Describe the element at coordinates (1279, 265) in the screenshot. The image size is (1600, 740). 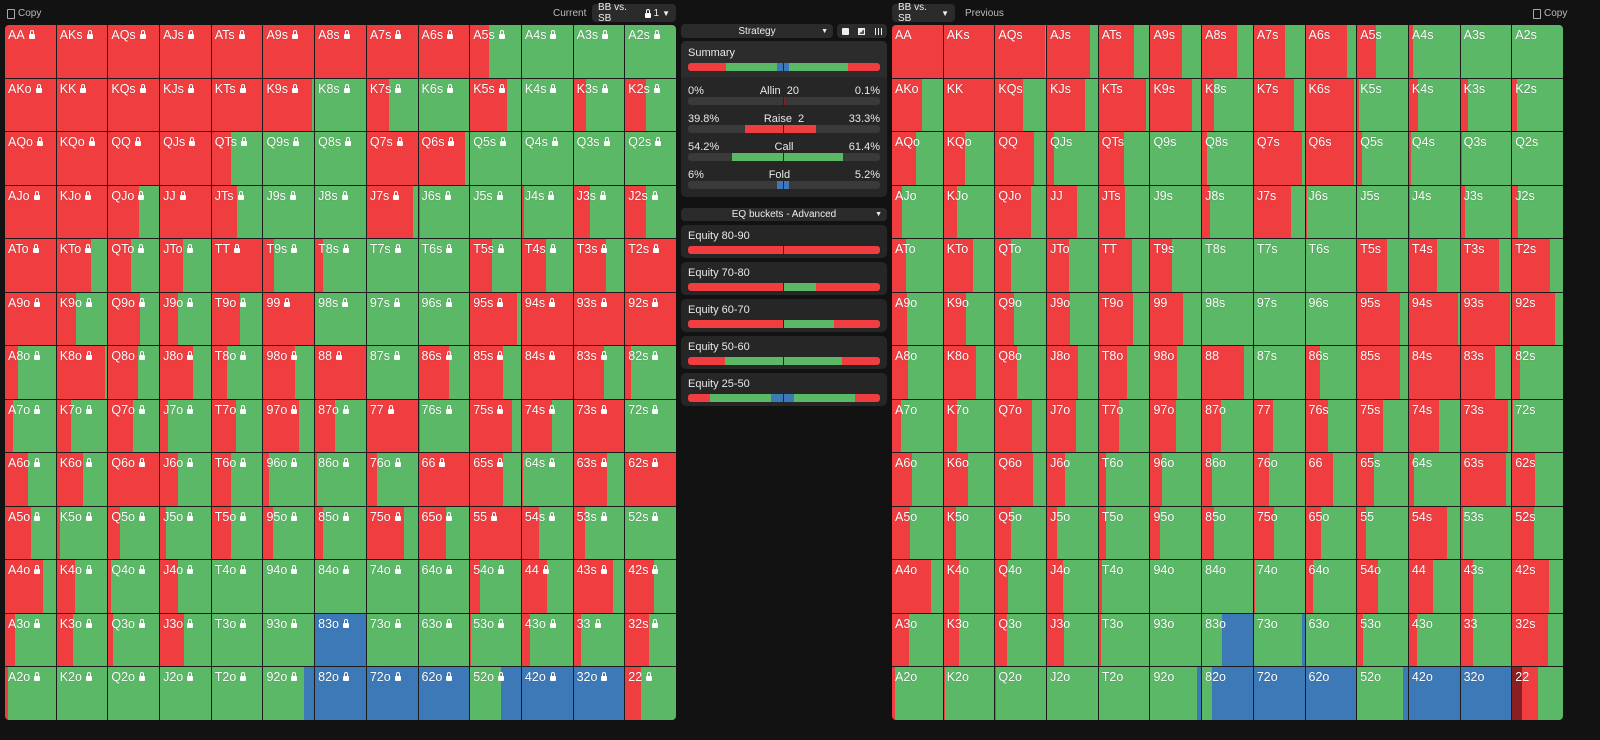
I see `hand-cell: T7s` at that location.